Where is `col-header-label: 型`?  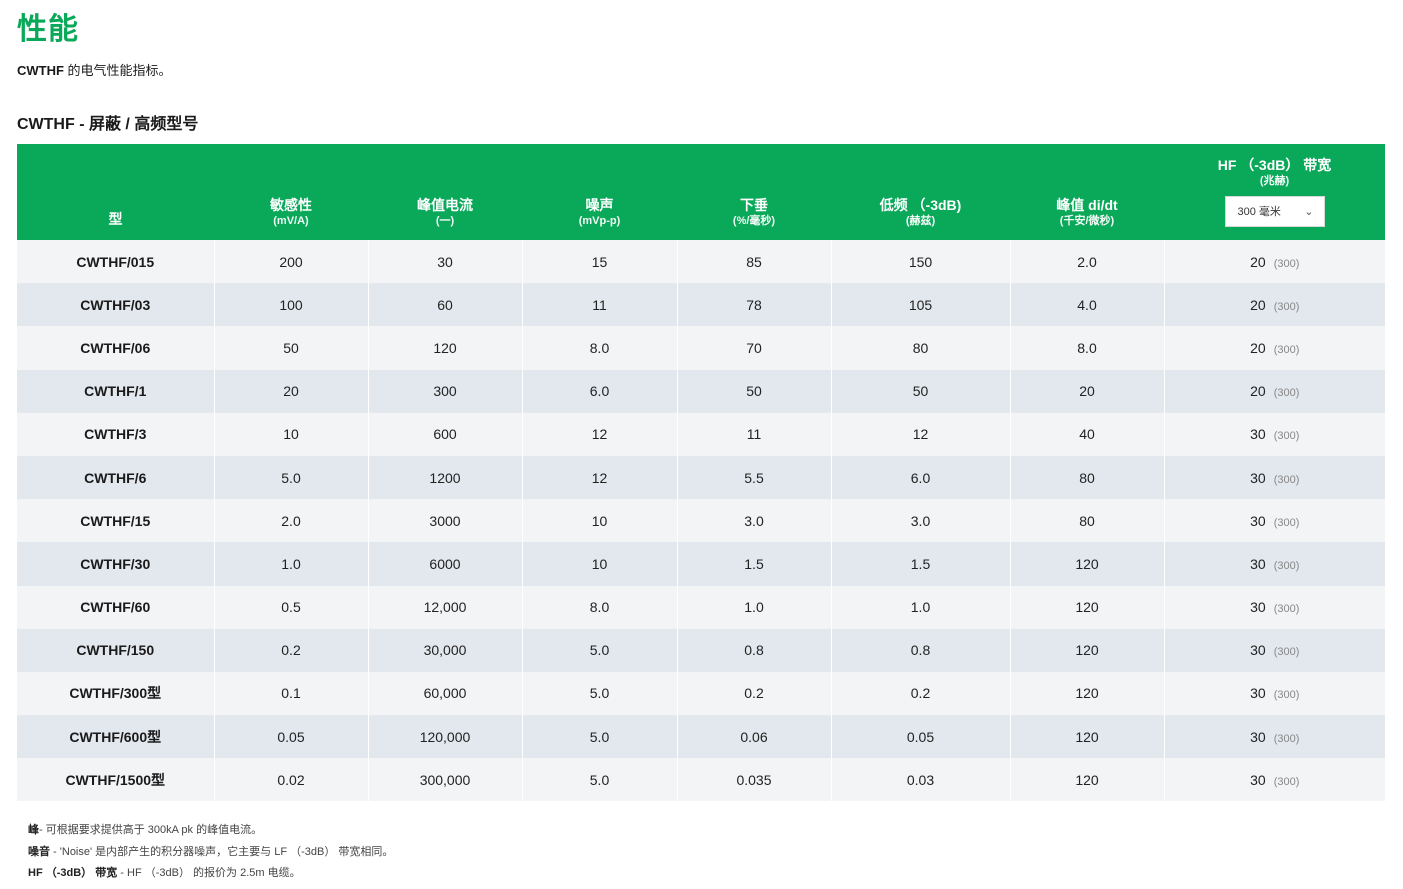 col-header-label: 型 is located at coordinates (115, 219).